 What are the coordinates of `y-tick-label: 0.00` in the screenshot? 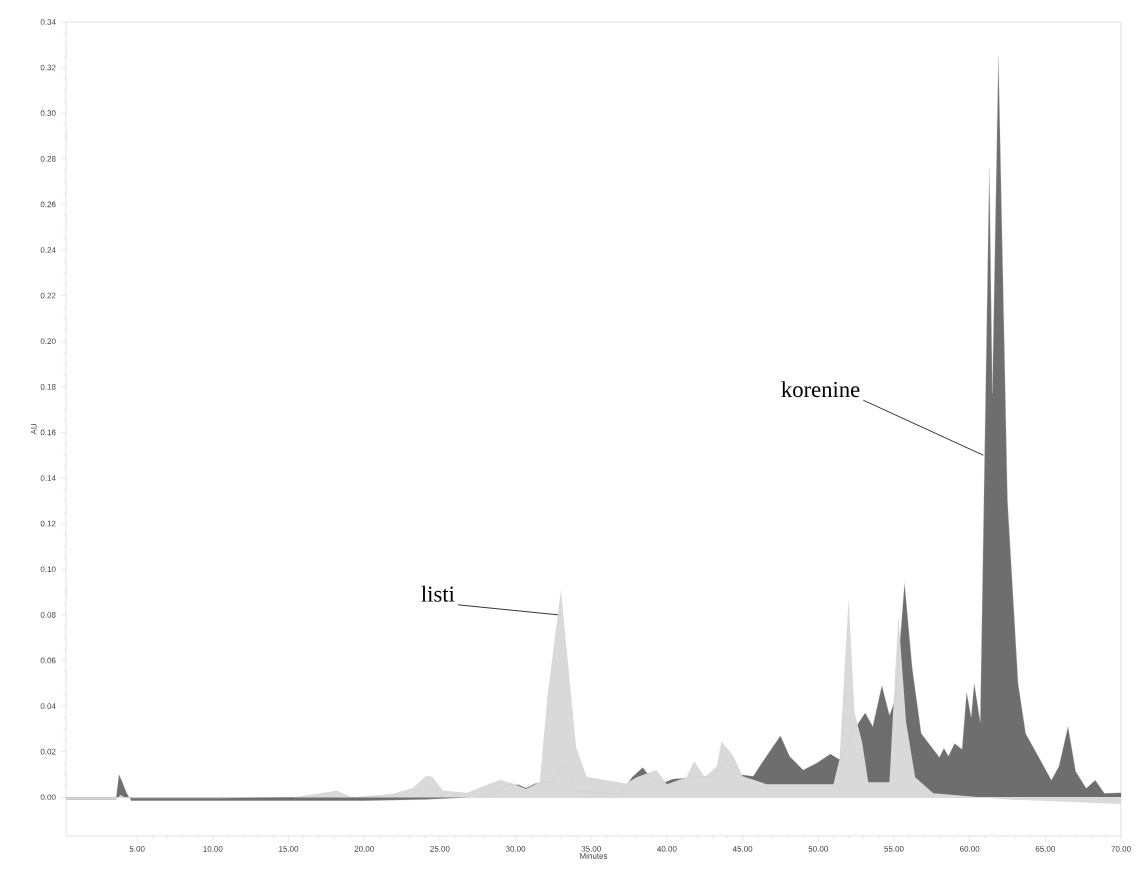 It's located at (48, 797).